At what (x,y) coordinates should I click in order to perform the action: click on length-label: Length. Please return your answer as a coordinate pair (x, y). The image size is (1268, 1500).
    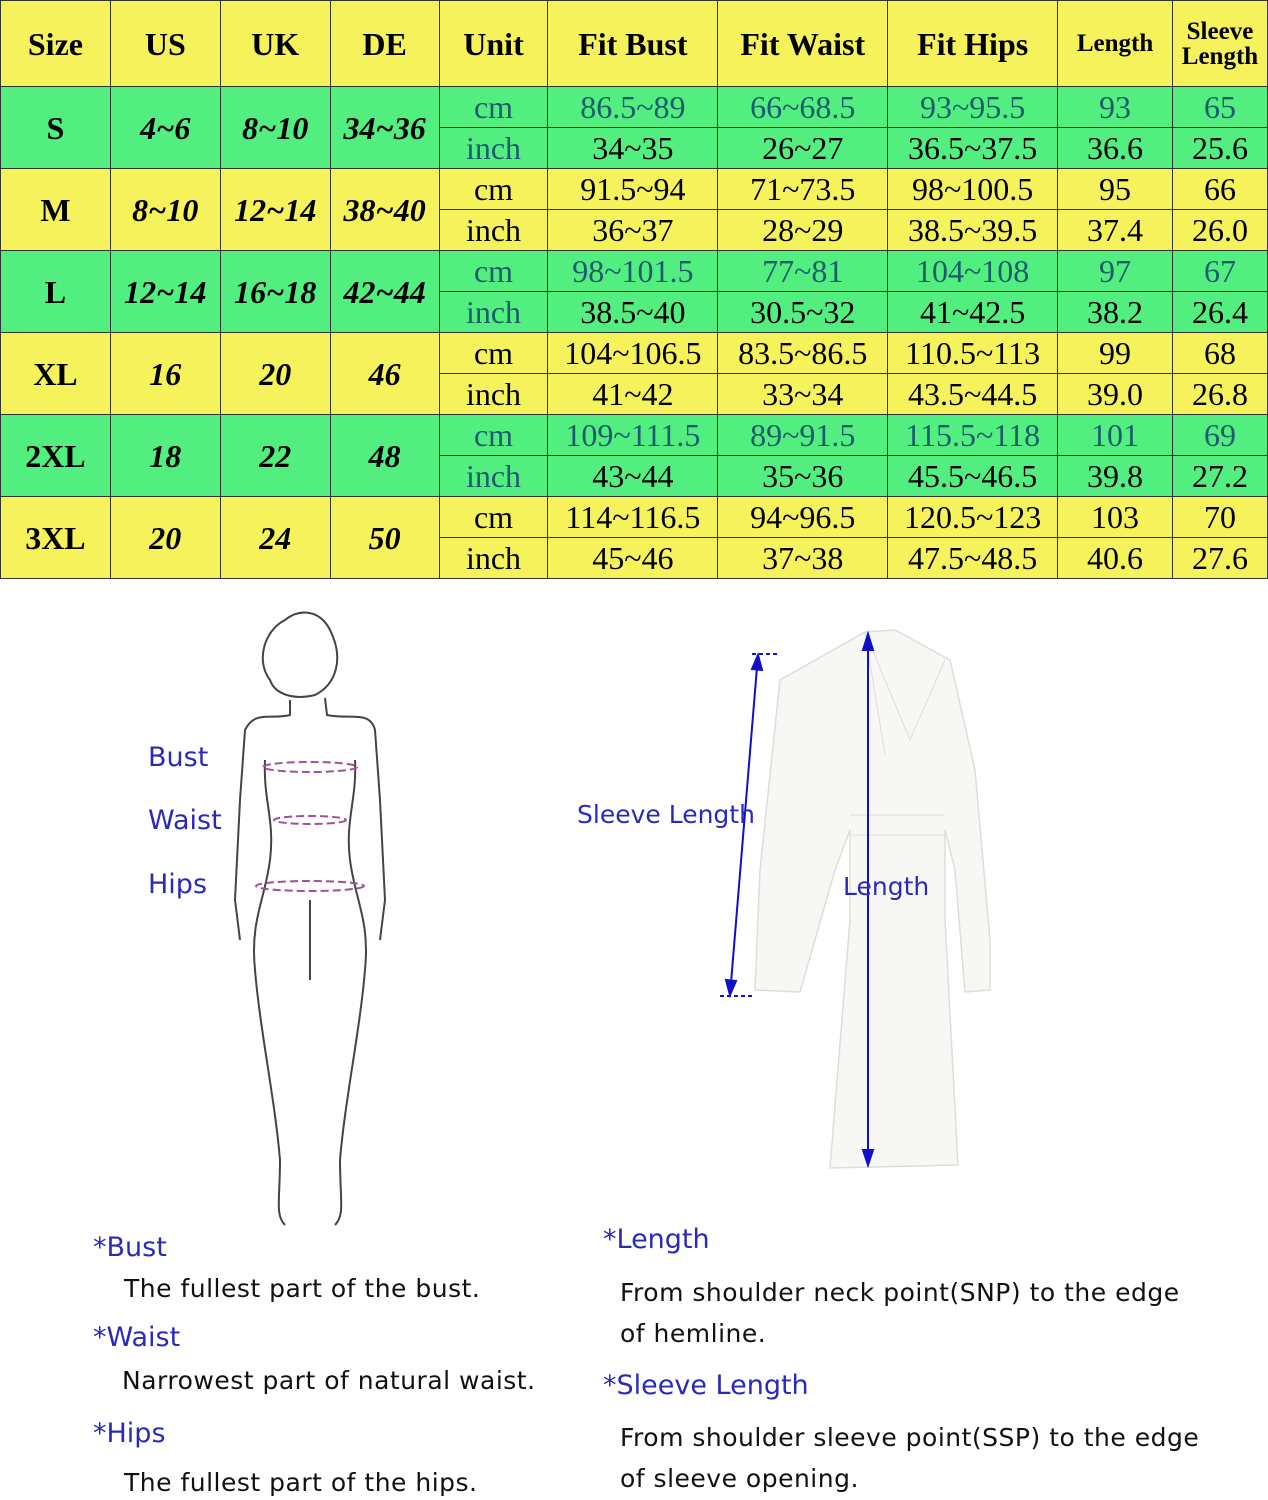
    Looking at the image, I should click on (886, 886).